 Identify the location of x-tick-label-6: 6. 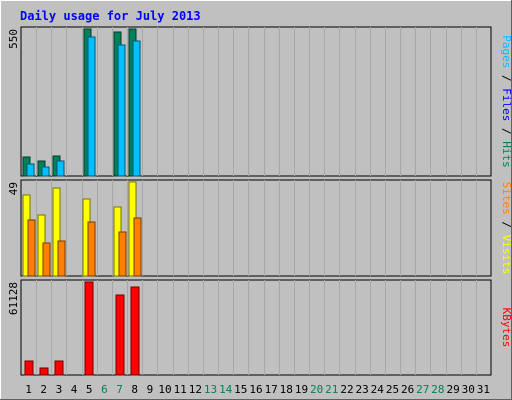
(104, 389).